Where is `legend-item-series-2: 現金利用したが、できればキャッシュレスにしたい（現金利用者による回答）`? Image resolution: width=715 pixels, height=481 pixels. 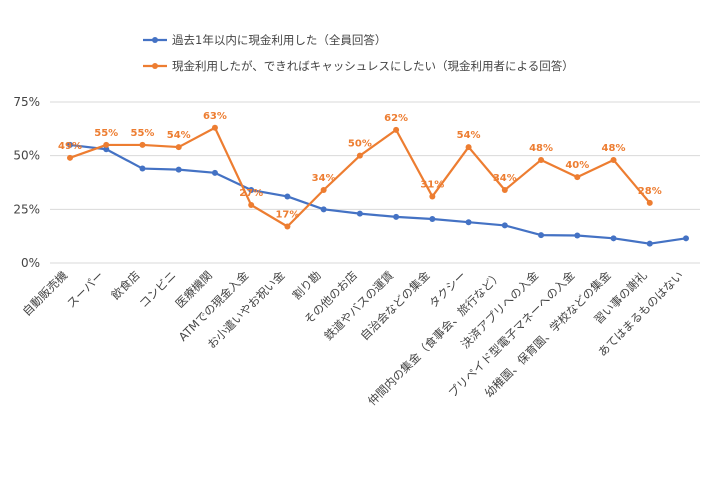 legend-item-series-2: 現金利用したが、できればキャッシュレスにしたい（現金利用者による回答） is located at coordinates (358, 66).